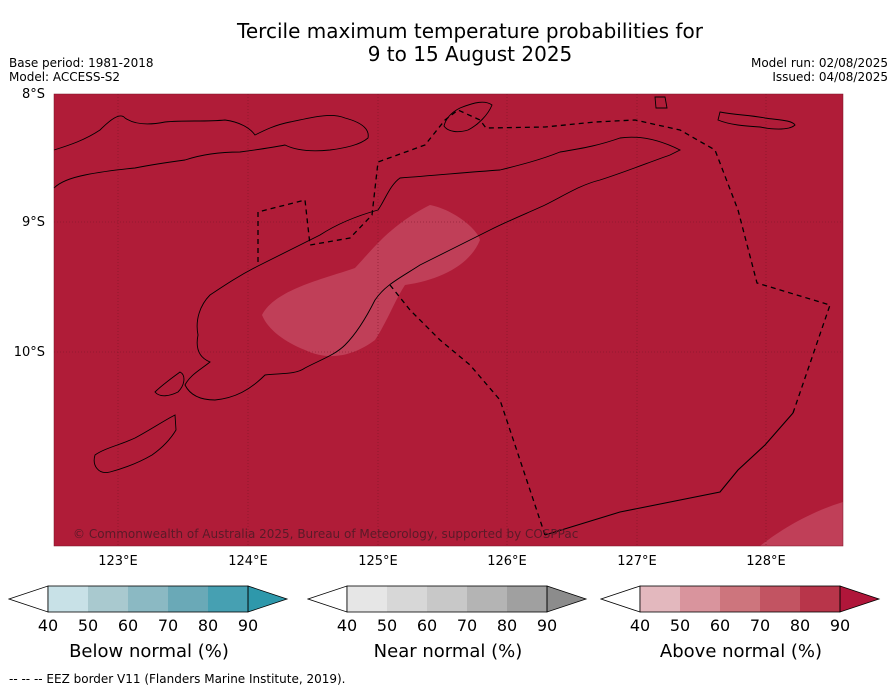 The image size is (896, 690). Describe the element at coordinates (268, 599) in the screenshot. I see `colorbar-below-right-extend` at that location.